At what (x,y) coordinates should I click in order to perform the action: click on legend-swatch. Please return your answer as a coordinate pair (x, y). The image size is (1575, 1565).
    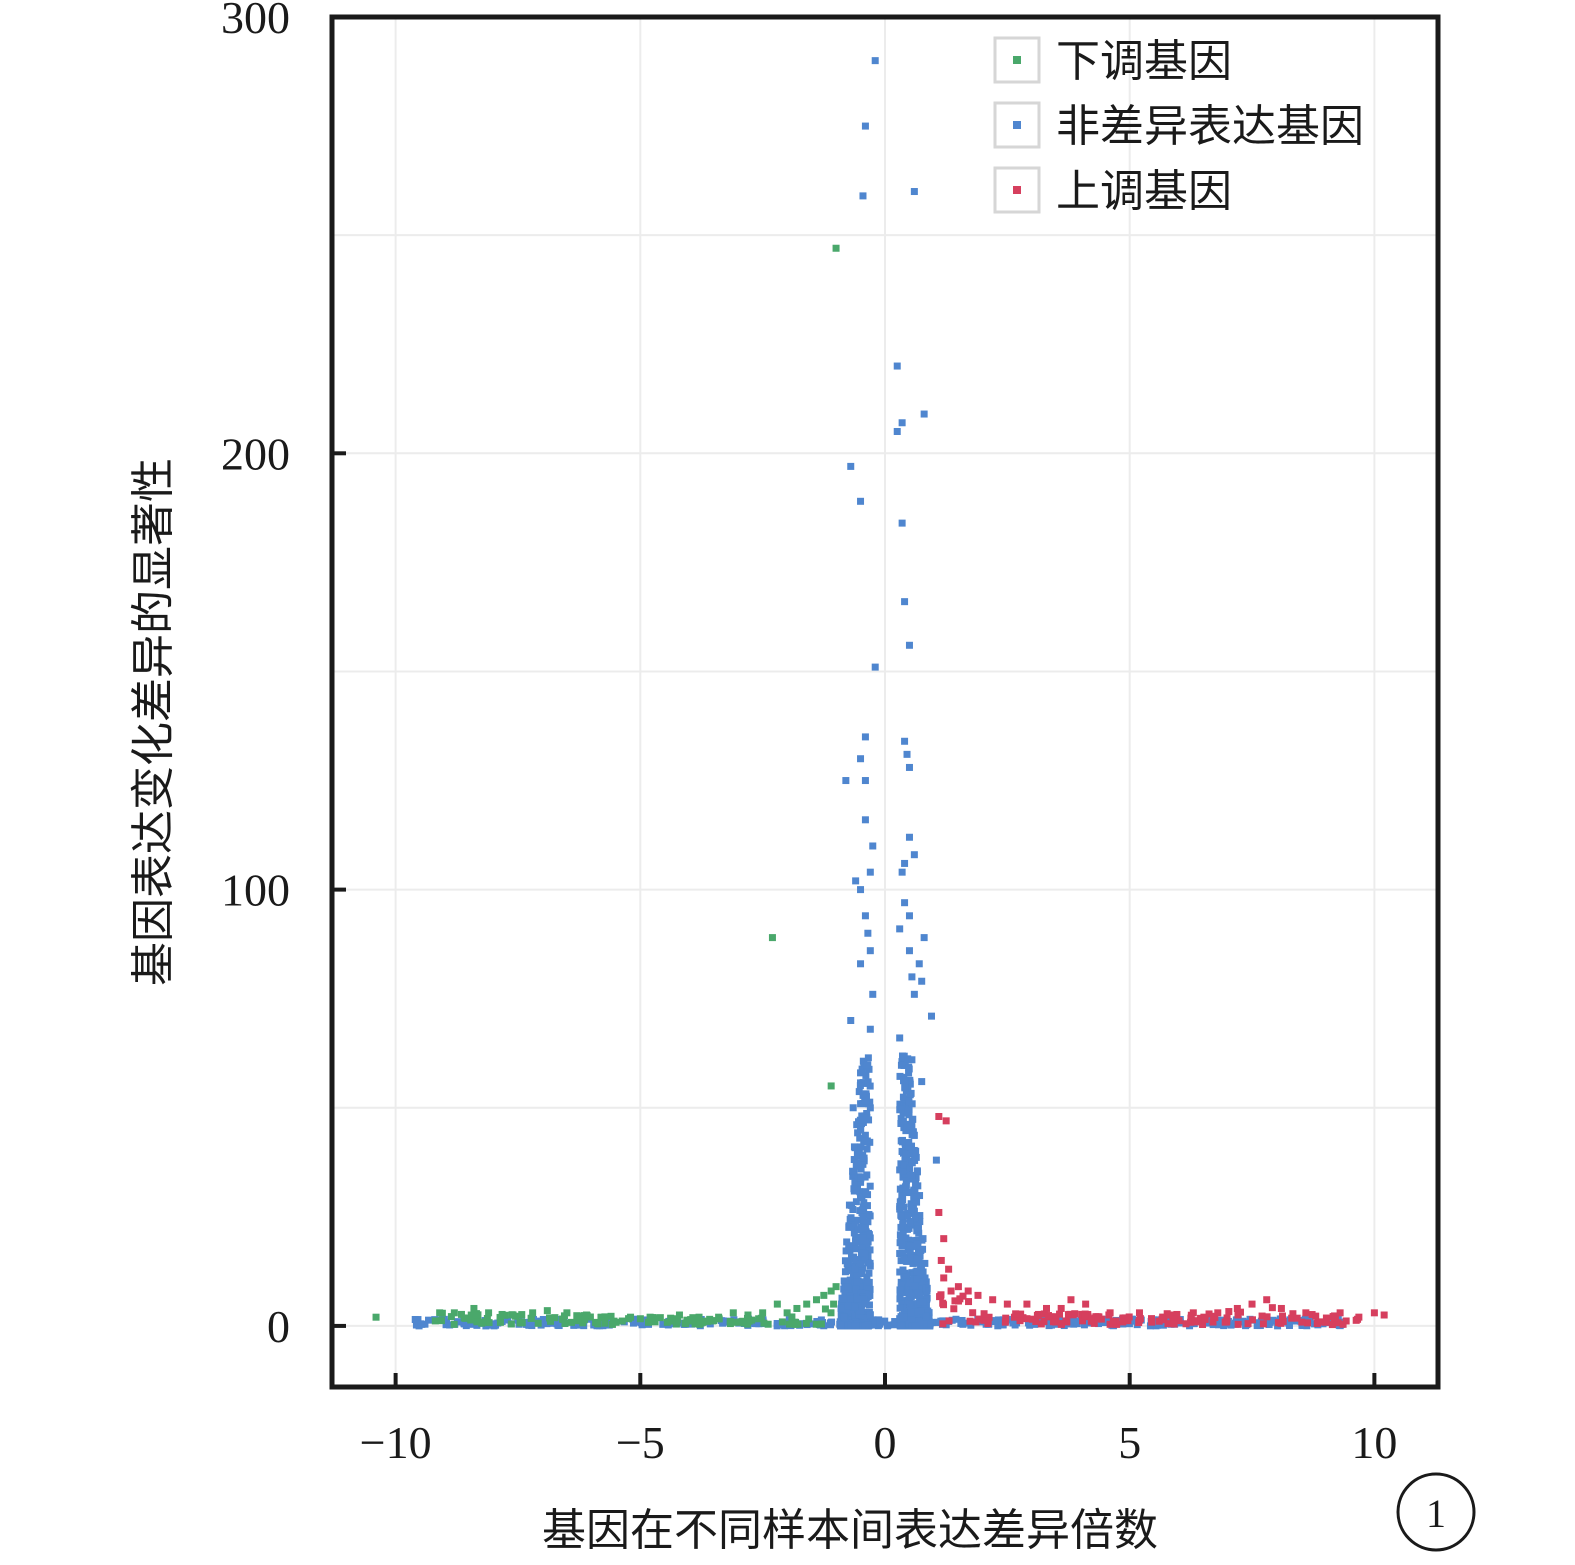
    Looking at the image, I should click on (1017, 125).